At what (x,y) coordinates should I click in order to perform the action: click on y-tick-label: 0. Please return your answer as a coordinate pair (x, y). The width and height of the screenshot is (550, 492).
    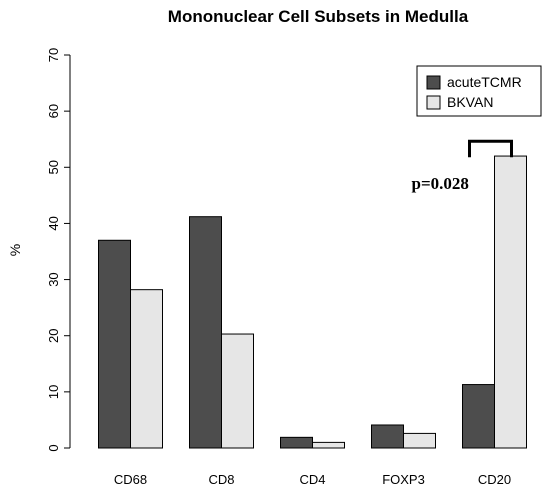
    Looking at the image, I should click on (53, 447).